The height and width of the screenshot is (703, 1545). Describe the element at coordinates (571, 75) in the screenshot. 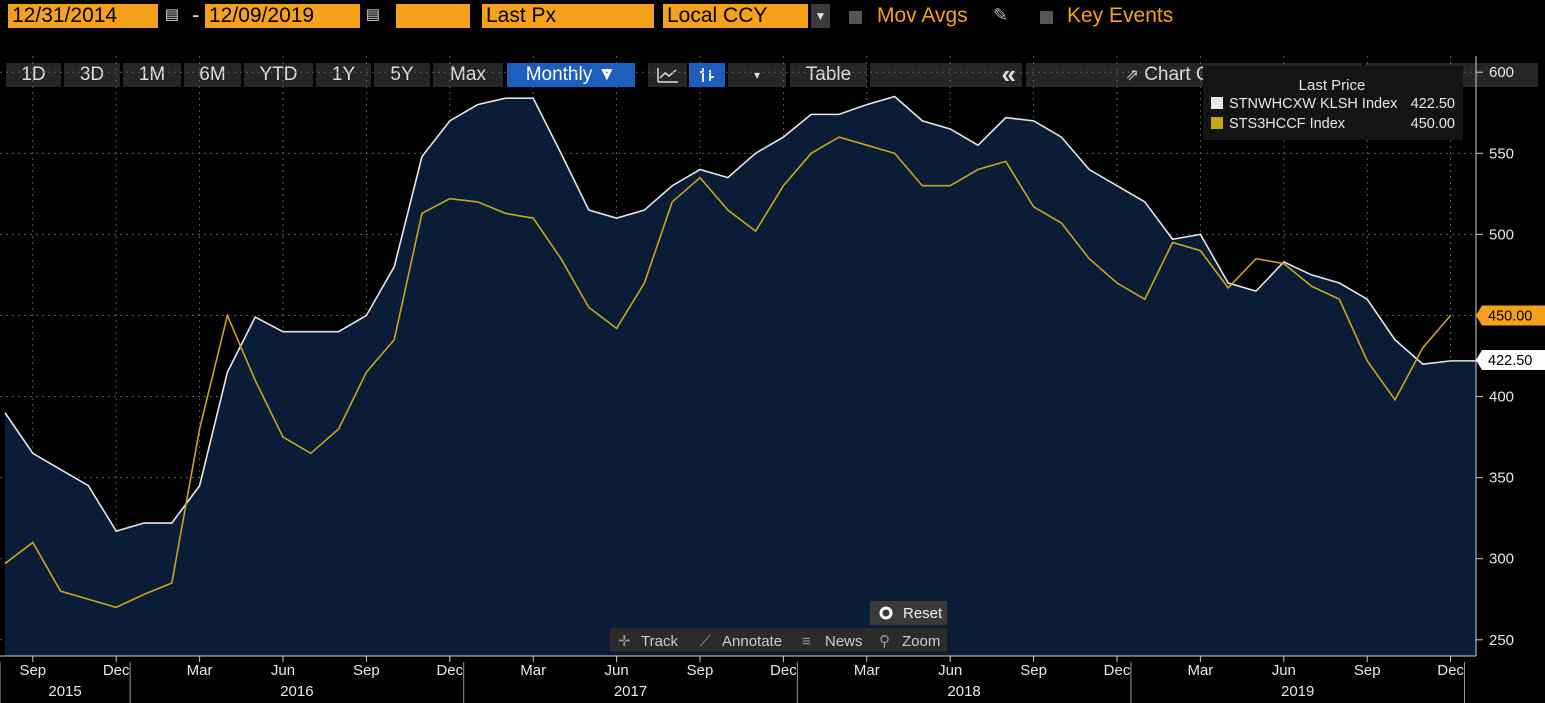

I see `periodicity-select: Monthly ▼` at that location.